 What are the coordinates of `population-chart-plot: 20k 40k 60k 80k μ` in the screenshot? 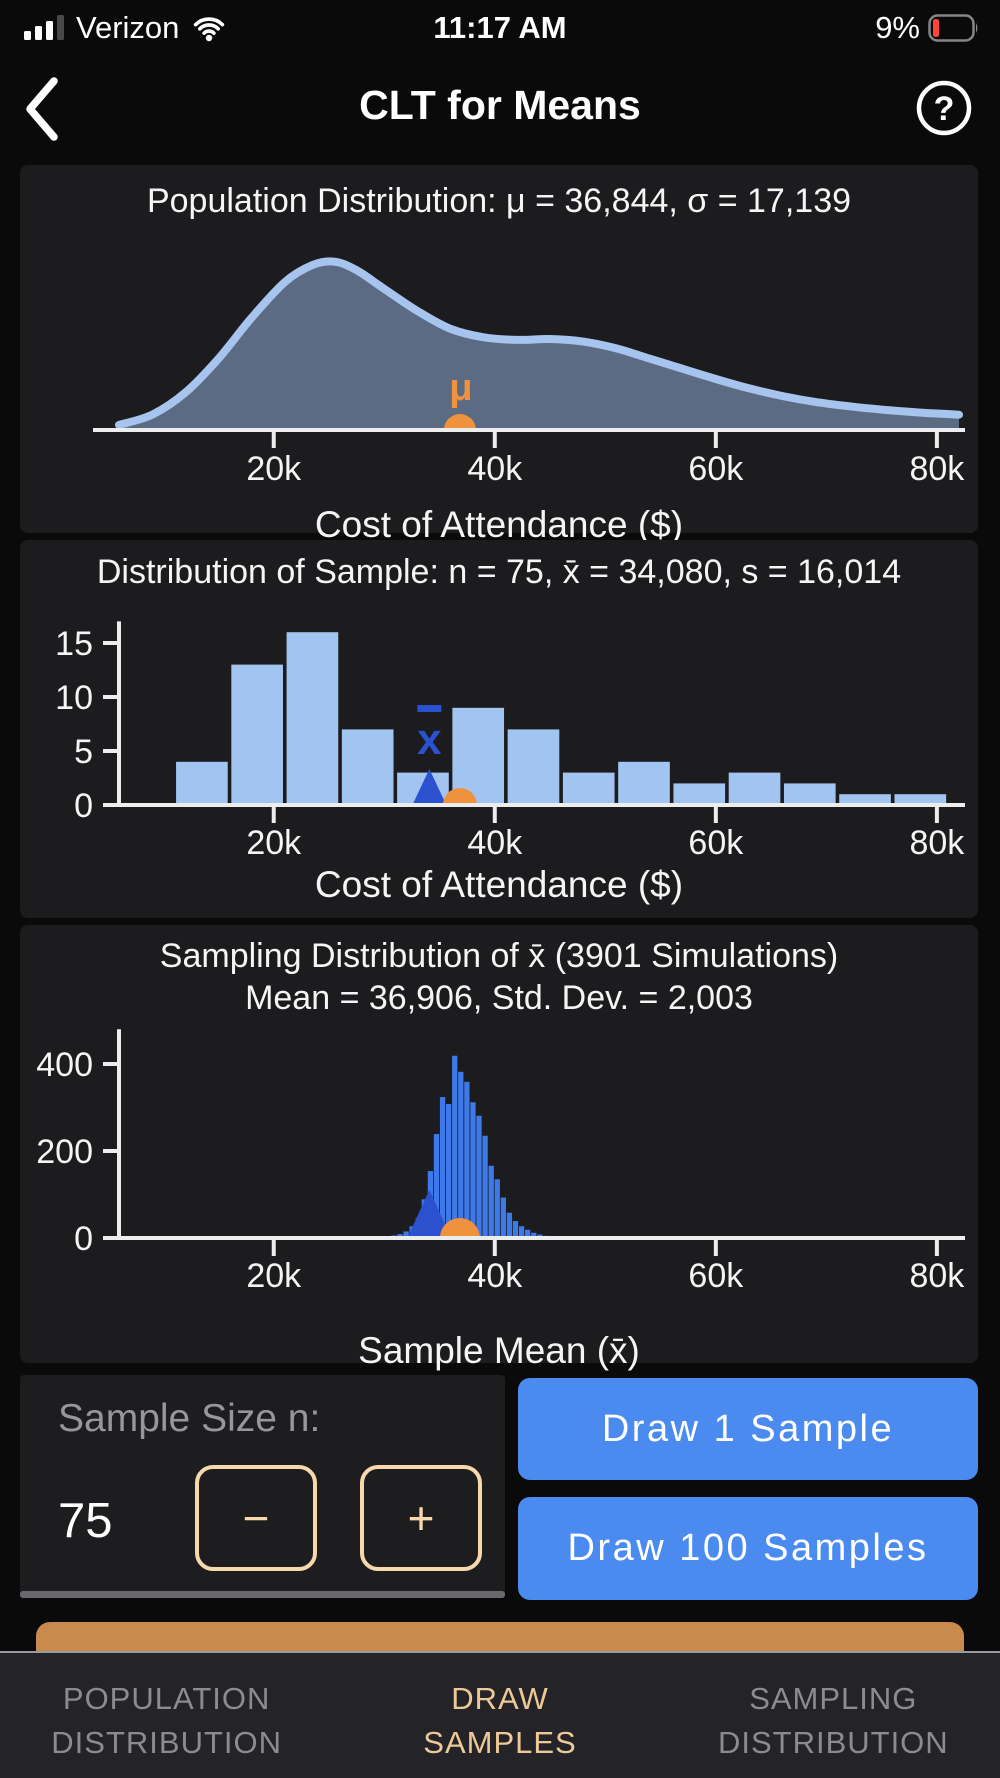 It's located at (499, 378).